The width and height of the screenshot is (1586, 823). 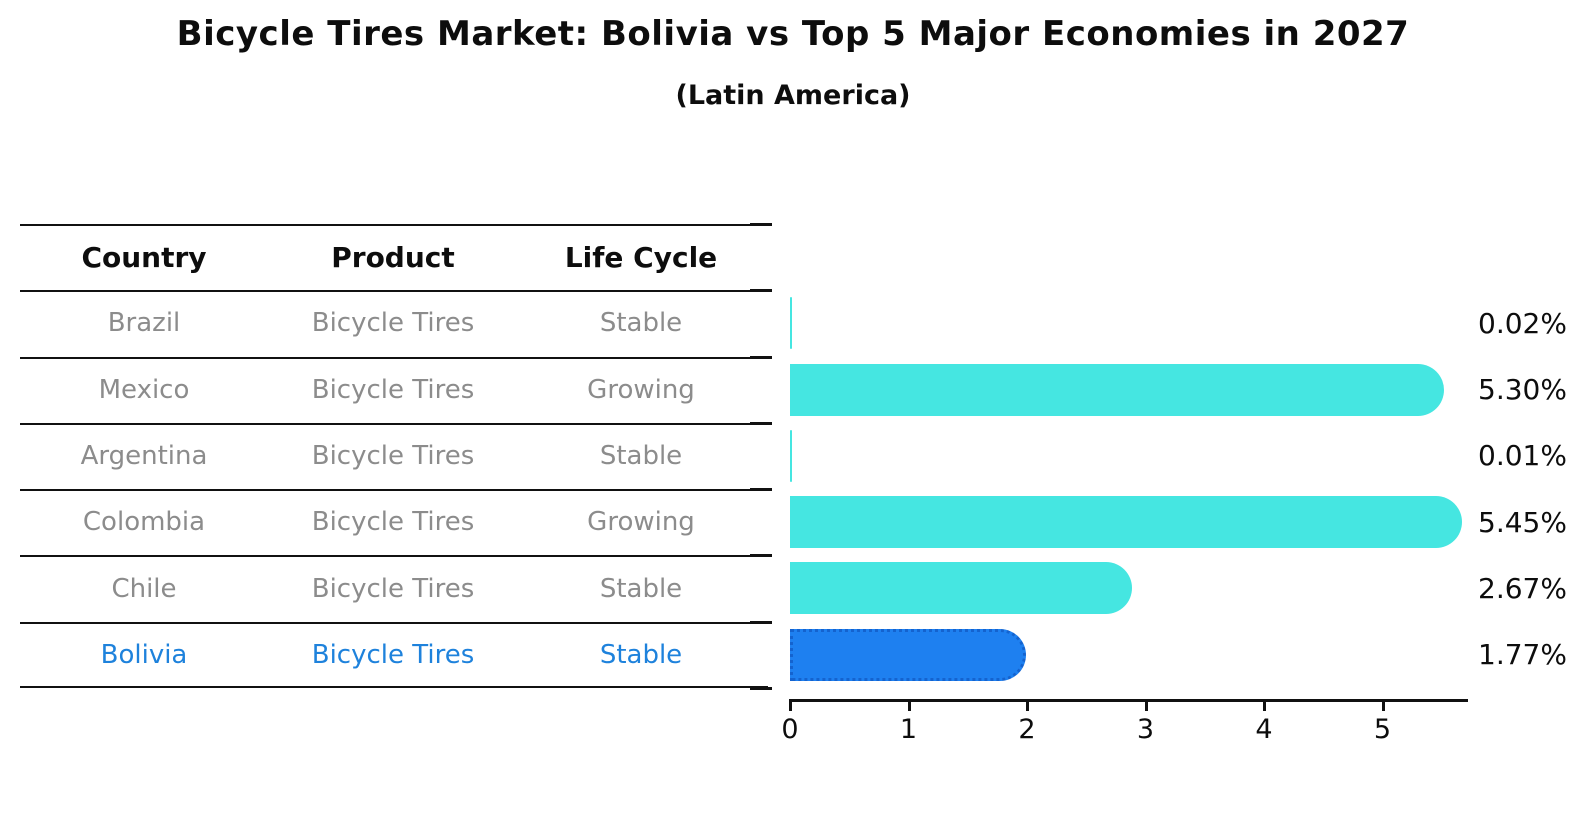 What do you see at coordinates (908, 654) in the screenshot?
I see `bar-bolivia` at bounding box center [908, 654].